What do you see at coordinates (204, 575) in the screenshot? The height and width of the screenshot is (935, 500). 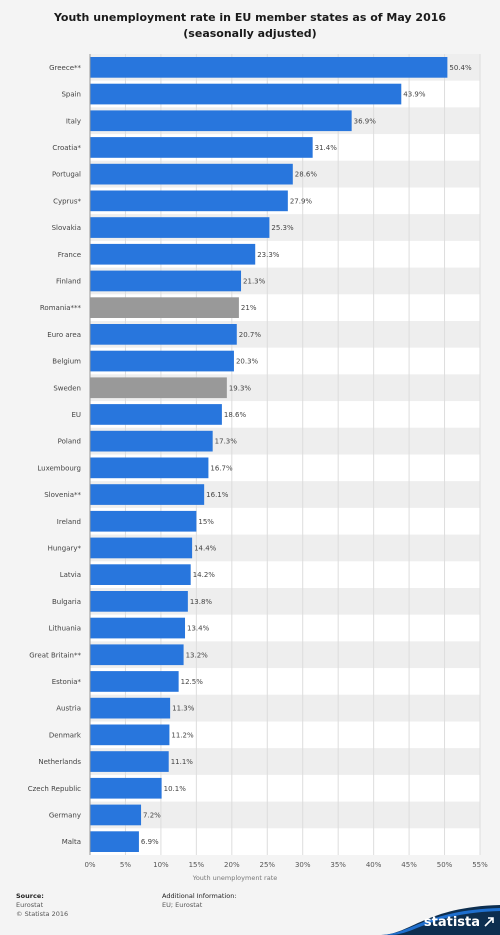 I see `value-label: 14.2%` at bounding box center [204, 575].